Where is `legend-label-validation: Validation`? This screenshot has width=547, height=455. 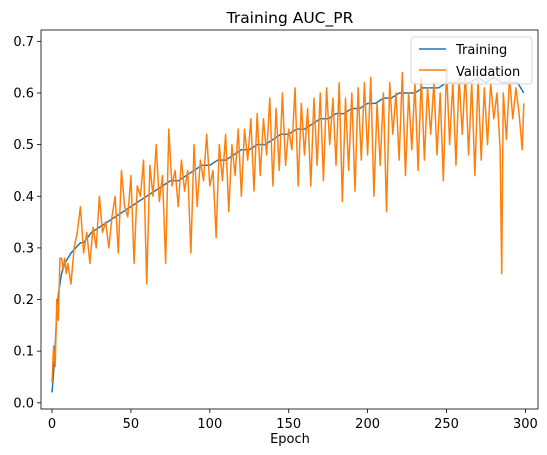
legend-label-validation: Validation is located at coordinates (488, 72).